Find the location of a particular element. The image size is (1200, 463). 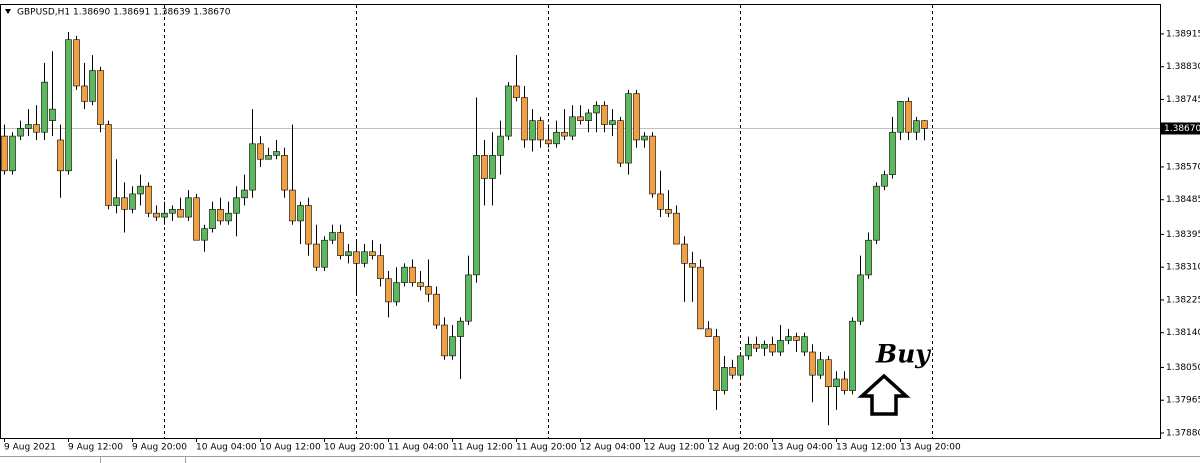

y-tick-label: 1.38050 is located at coordinates (1183, 368).